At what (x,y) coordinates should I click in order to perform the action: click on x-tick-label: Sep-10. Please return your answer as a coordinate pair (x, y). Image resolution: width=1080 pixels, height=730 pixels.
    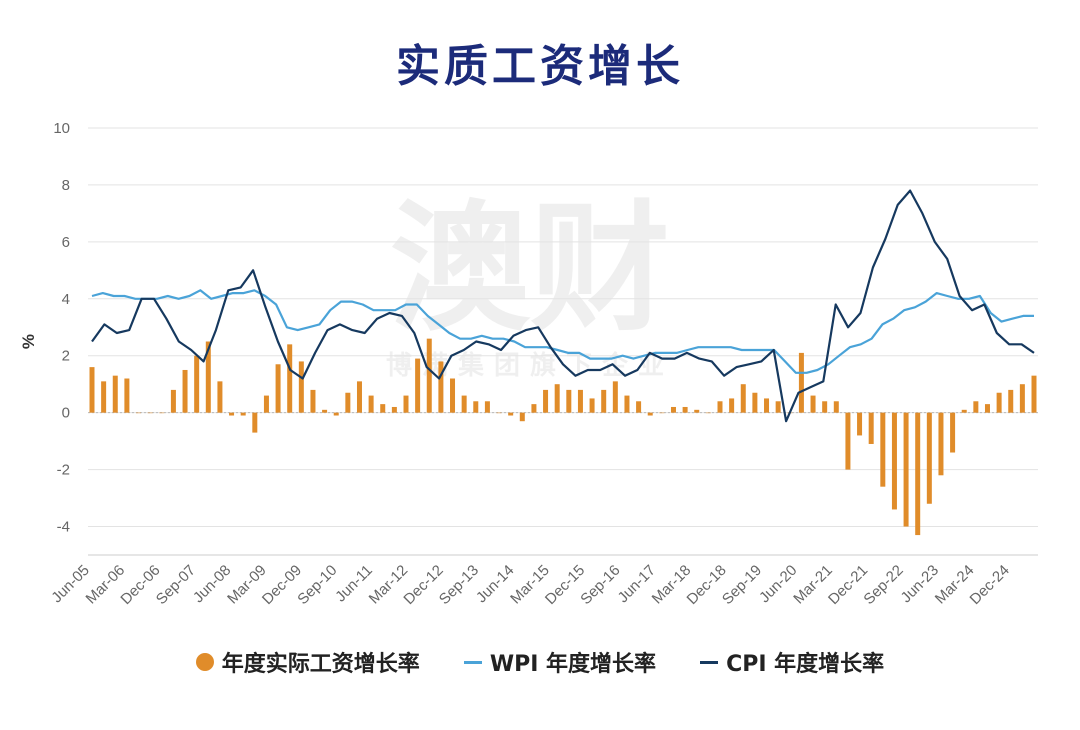
    Looking at the image, I should click on (317, 585).